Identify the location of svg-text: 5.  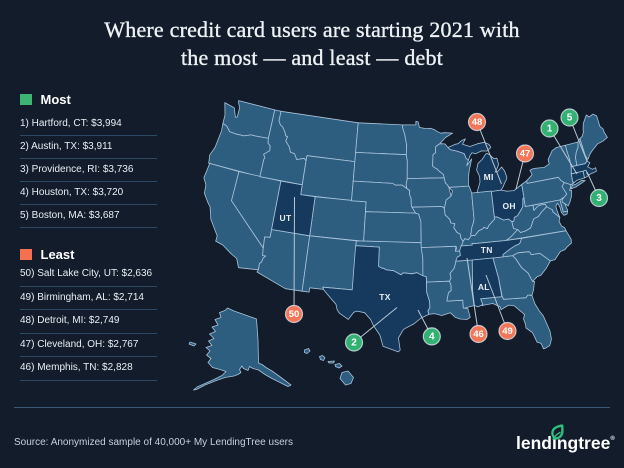
(570, 118).